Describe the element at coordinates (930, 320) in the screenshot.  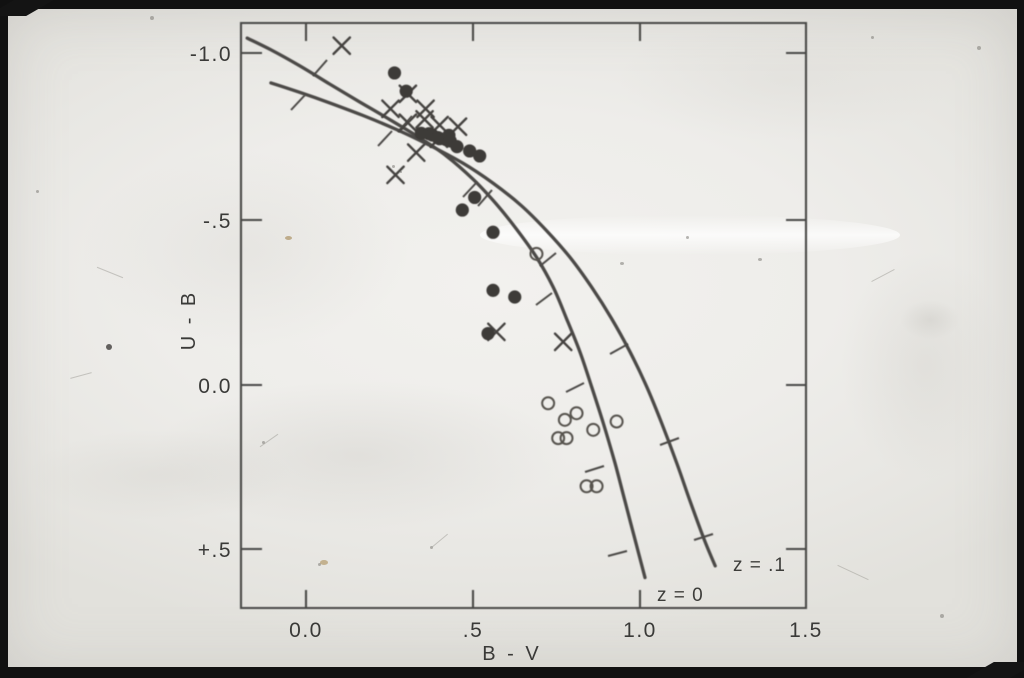
I see `scan-scratch` at that location.